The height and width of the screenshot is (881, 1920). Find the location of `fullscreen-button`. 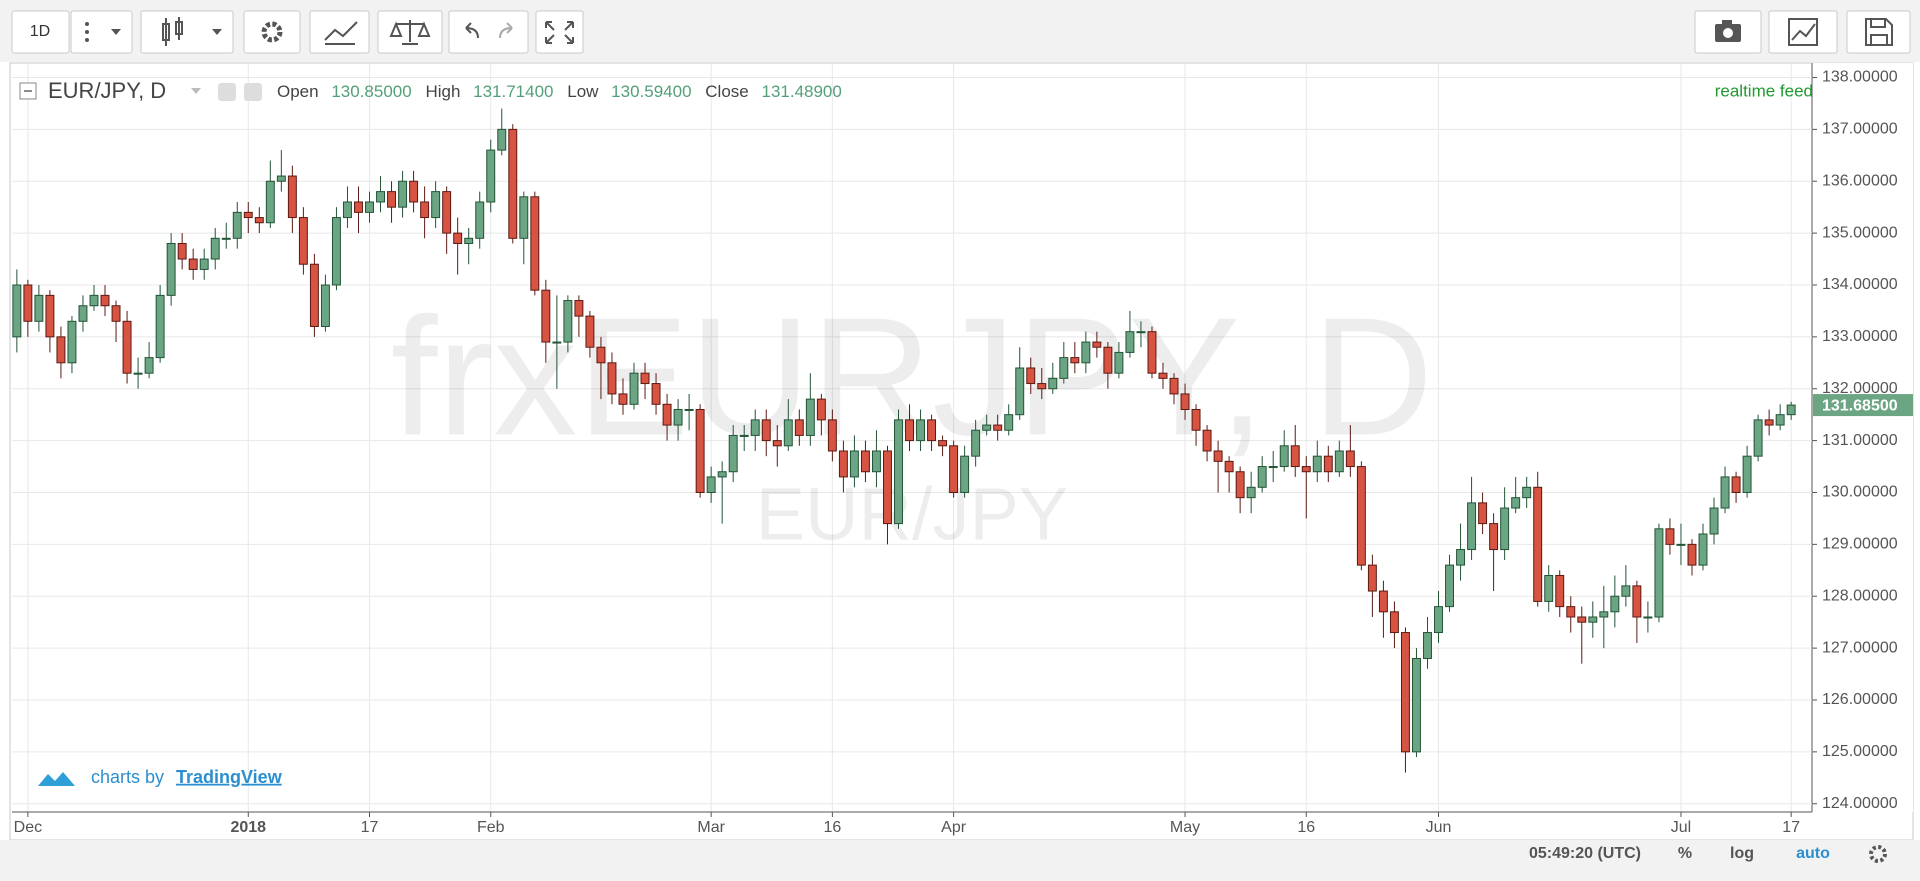

fullscreen-button is located at coordinates (559, 32).